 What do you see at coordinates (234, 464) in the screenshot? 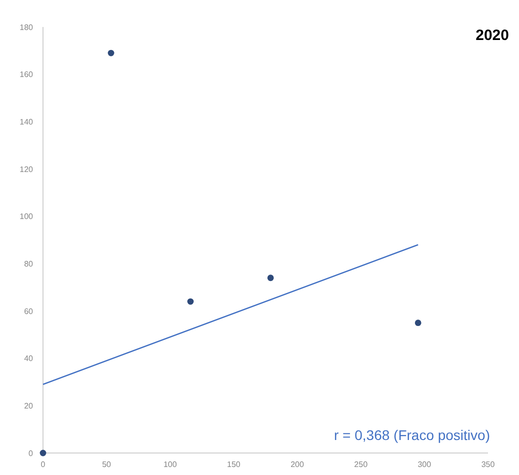
I see `x-tick-label: 150` at bounding box center [234, 464].